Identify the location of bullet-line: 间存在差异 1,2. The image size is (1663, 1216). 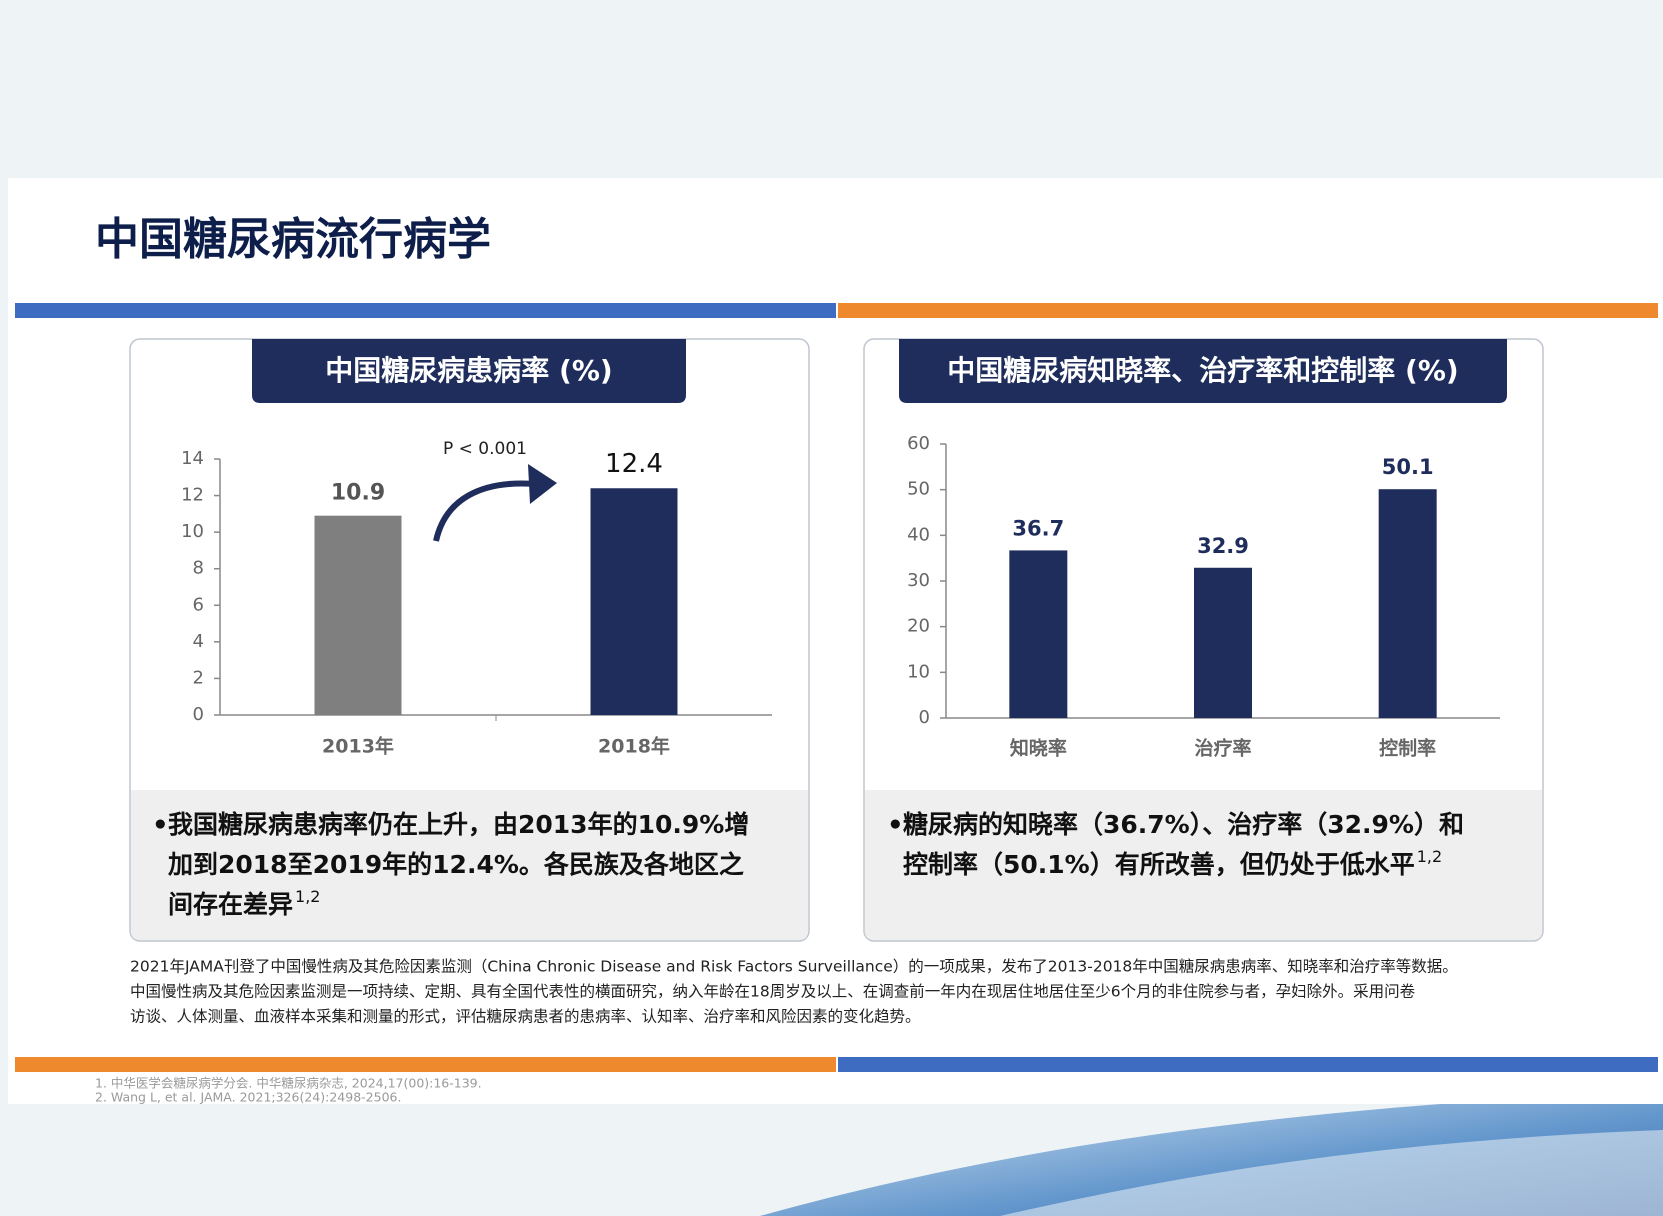
(244, 903).